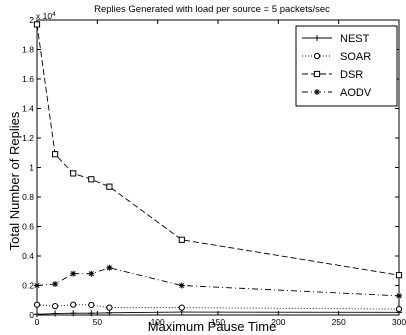 The height and width of the screenshot is (335, 406). I want to click on legend-label: SOAR, so click(355, 57).